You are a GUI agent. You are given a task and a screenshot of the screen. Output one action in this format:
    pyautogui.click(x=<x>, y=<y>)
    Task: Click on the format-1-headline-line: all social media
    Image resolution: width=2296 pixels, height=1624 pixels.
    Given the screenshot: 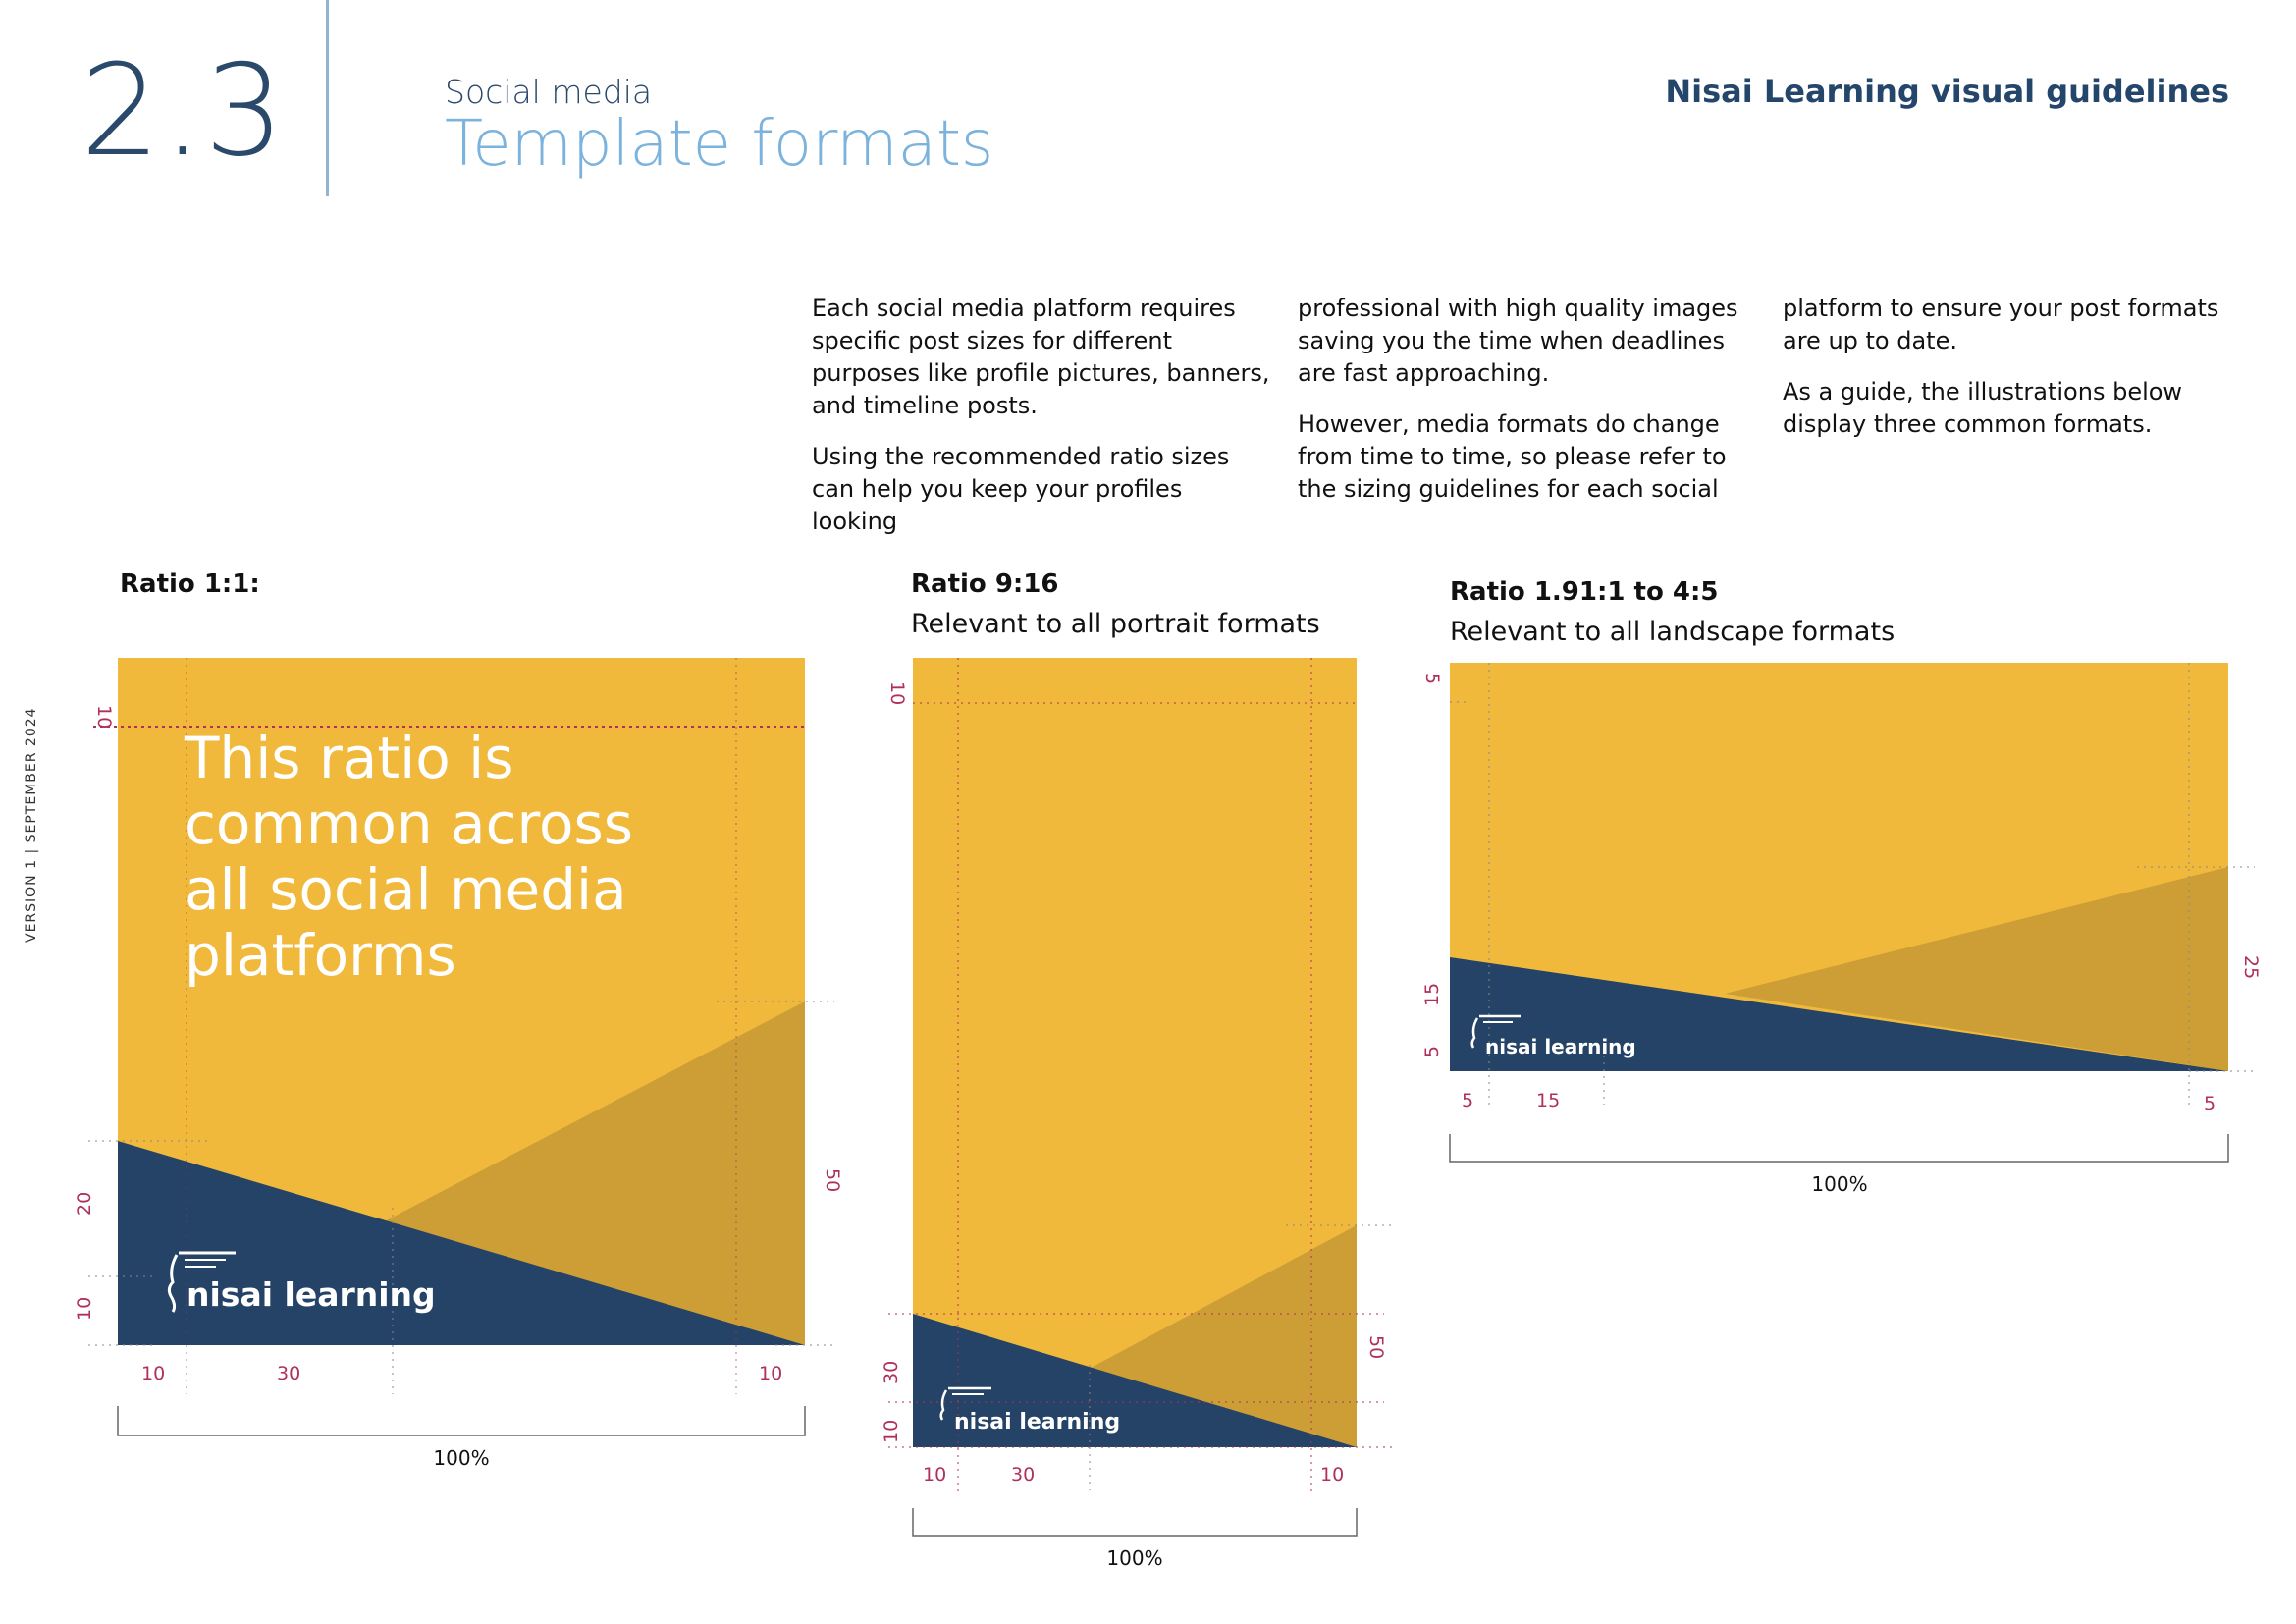 What is the action you would take?
    pyautogui.click(x=406, y=889)
    